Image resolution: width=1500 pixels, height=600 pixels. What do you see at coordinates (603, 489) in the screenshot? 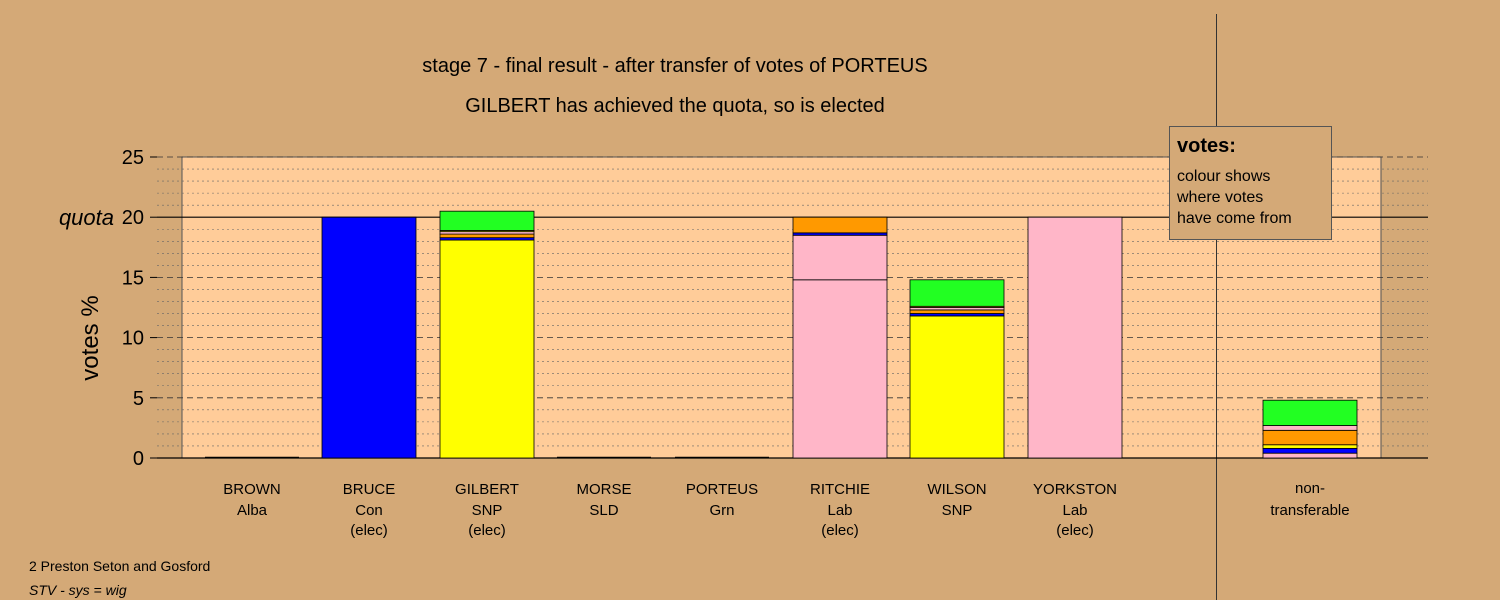
I see `candidate-name-label: MORSE` at bounding box center [603, 489].